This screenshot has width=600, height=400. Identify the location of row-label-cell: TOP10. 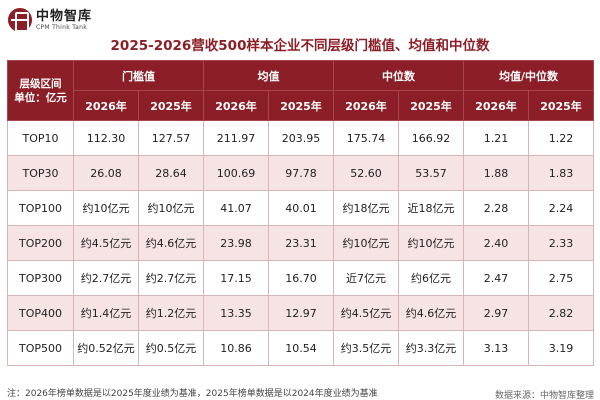
(40, 138).